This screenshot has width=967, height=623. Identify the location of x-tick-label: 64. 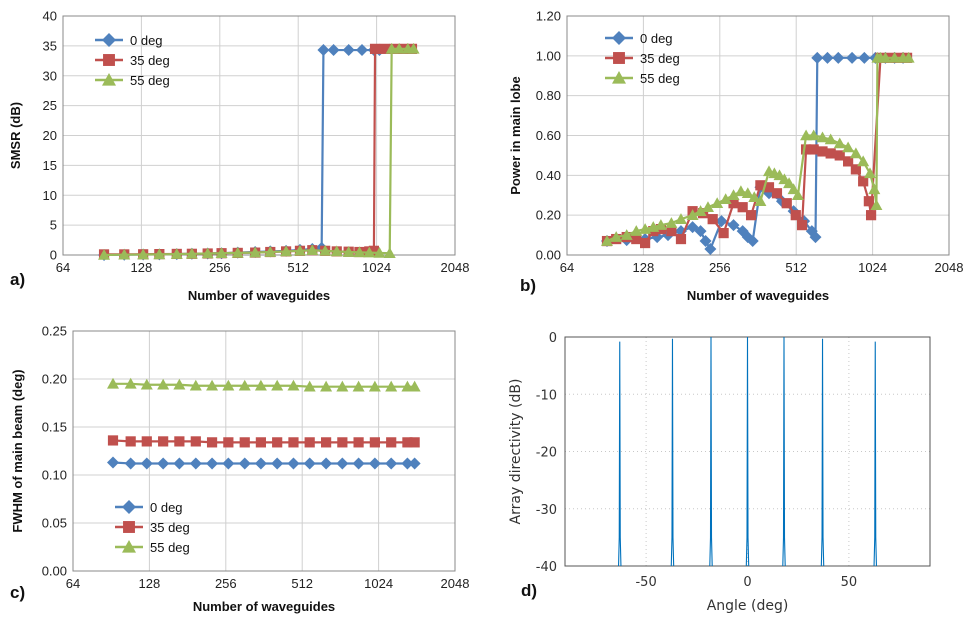
(63, 267).